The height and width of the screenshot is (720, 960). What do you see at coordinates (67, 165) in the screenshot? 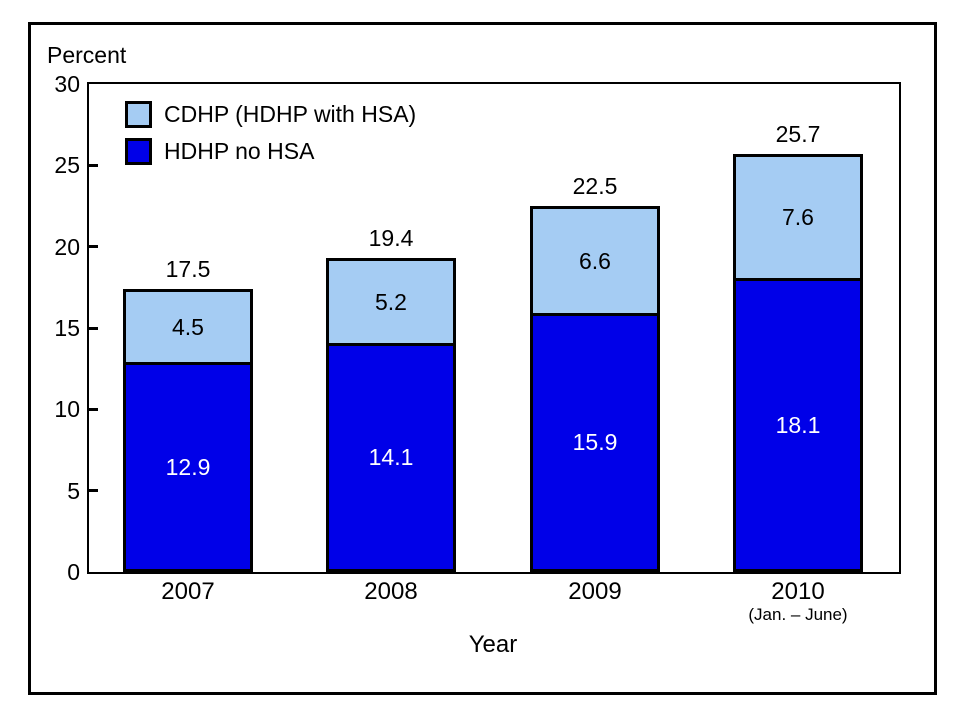
I see `y-axis-tick-label: 25` at bounding box center [67, 165].